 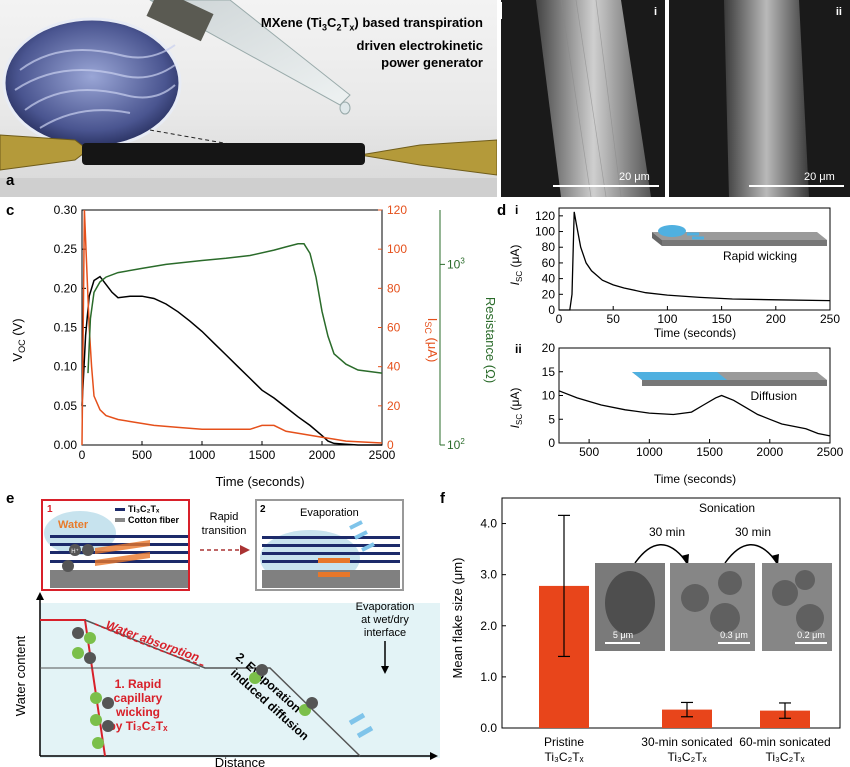 I want to click on f-ytick-label: 4.0, so click(x=488, y=524).